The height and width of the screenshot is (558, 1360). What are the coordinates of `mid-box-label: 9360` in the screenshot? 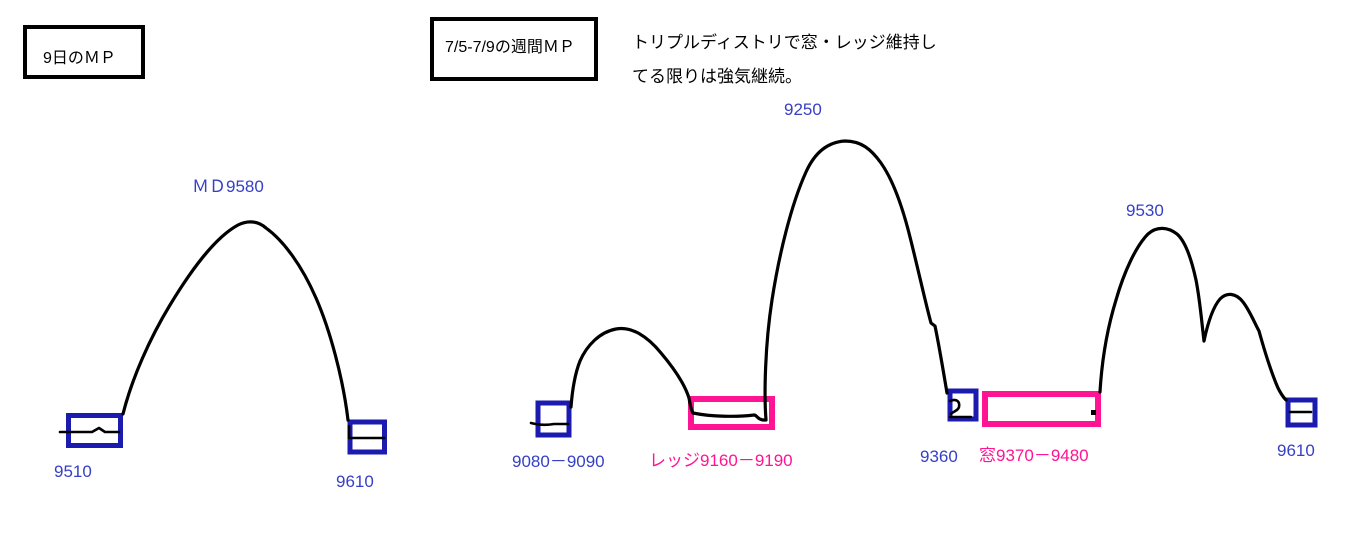 It's located at (939, 456).